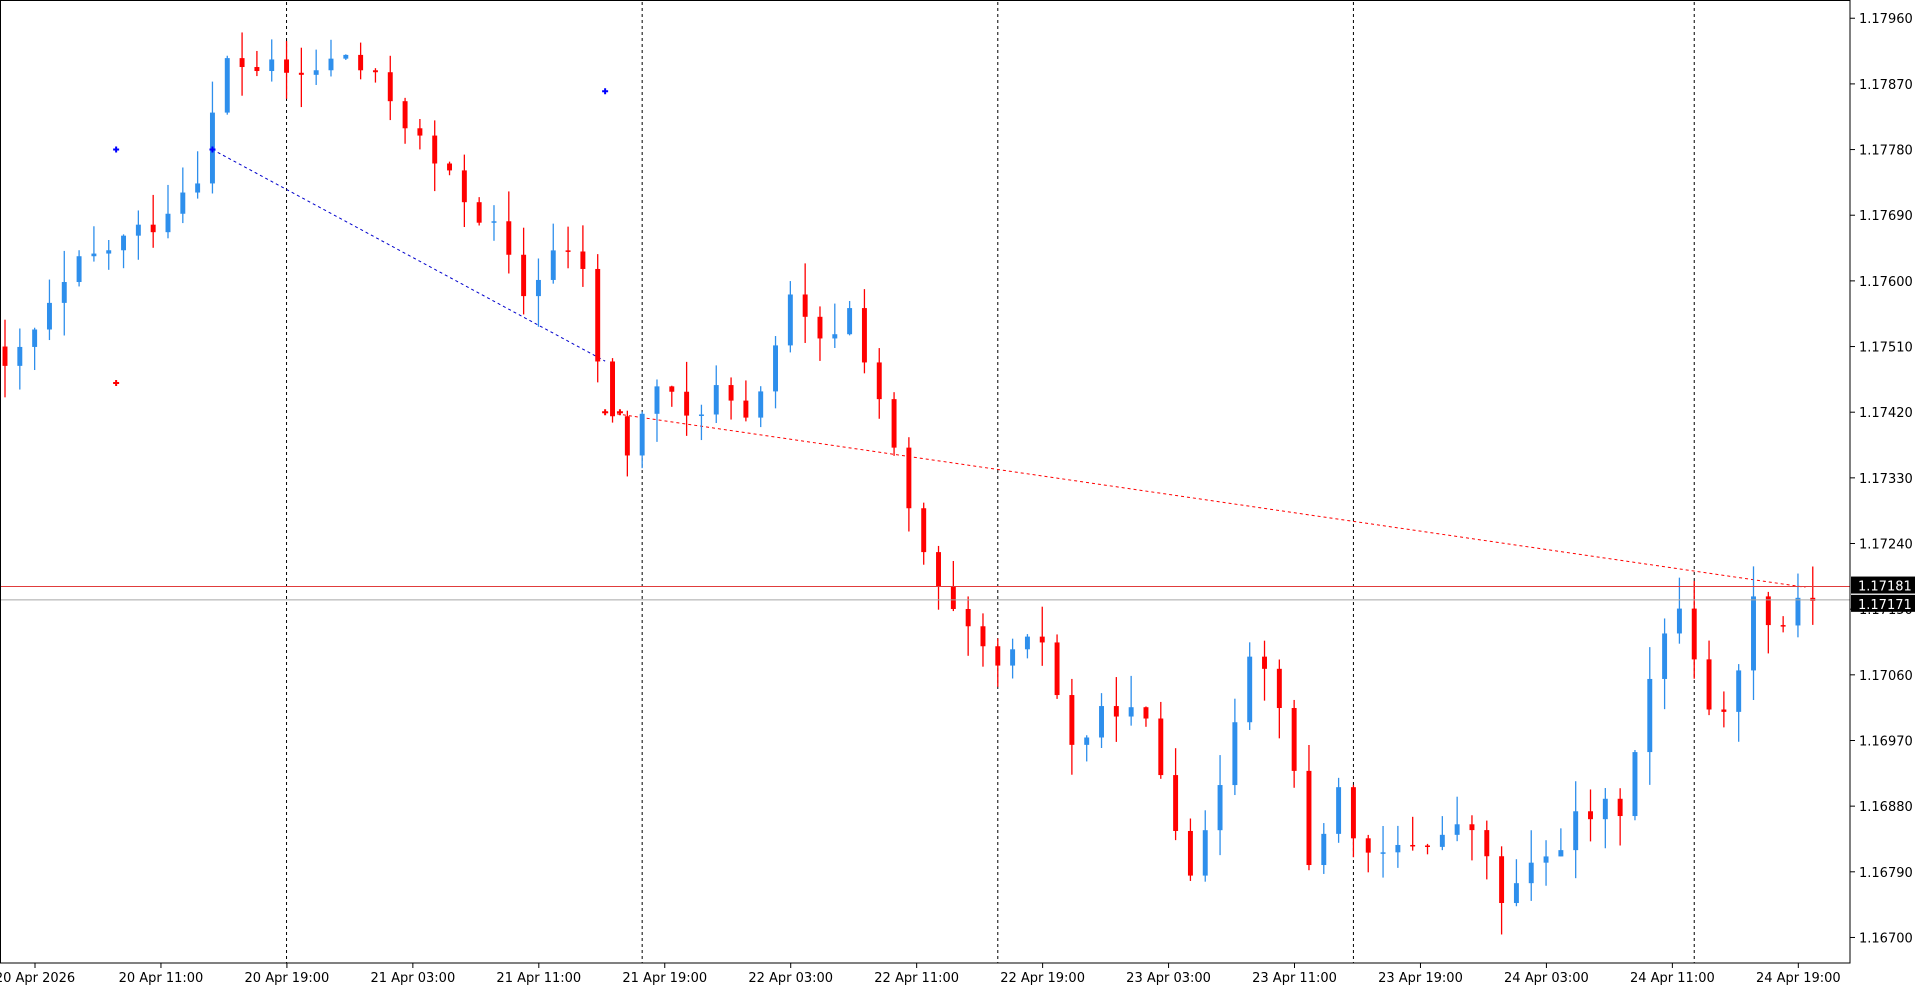 This screenshot has width=1916, height=992. What do you see at coordinates (1294, 978) in the screenshot?
I see `x-tick-label: 23 Apr 11:00` at bounding box center [1294, 978].